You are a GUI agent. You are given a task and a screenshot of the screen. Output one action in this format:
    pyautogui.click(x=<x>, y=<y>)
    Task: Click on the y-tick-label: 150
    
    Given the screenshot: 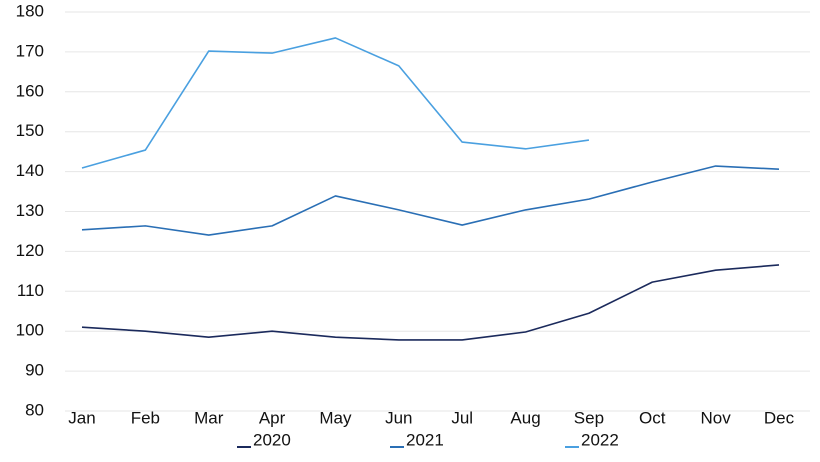 What is the action you would take?
    pyautogui.click(x=30, y=130)
    